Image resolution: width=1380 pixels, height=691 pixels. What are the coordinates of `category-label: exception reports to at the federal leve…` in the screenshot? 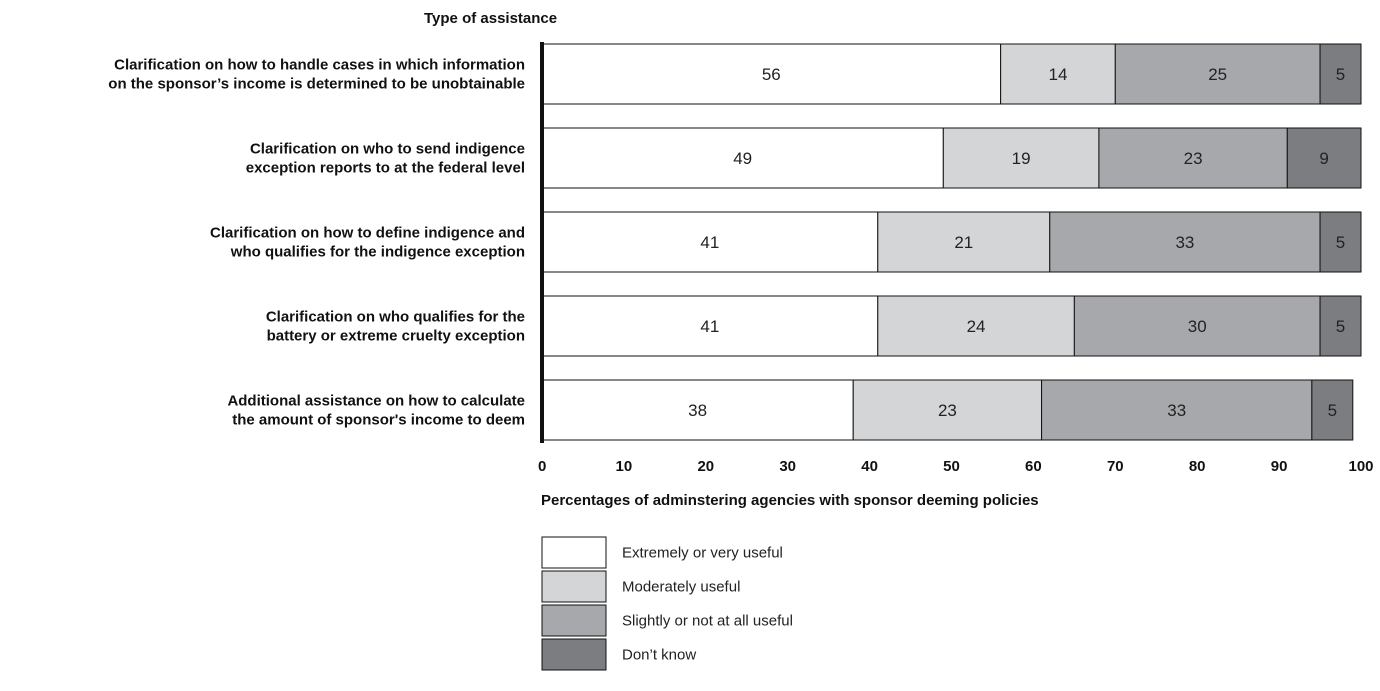 It's located at (385, 168).